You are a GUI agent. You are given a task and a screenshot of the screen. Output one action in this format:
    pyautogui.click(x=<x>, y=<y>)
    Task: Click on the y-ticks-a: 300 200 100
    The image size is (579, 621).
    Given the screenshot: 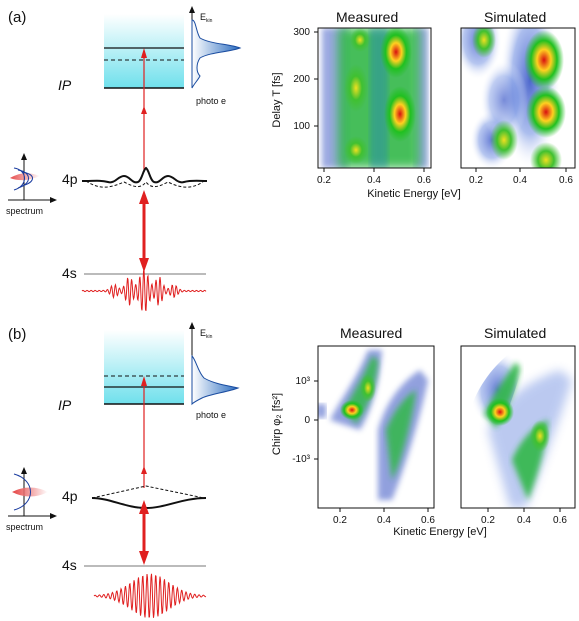 What is the action you would take?
    pyautogui.click(x=305, y=79)
    